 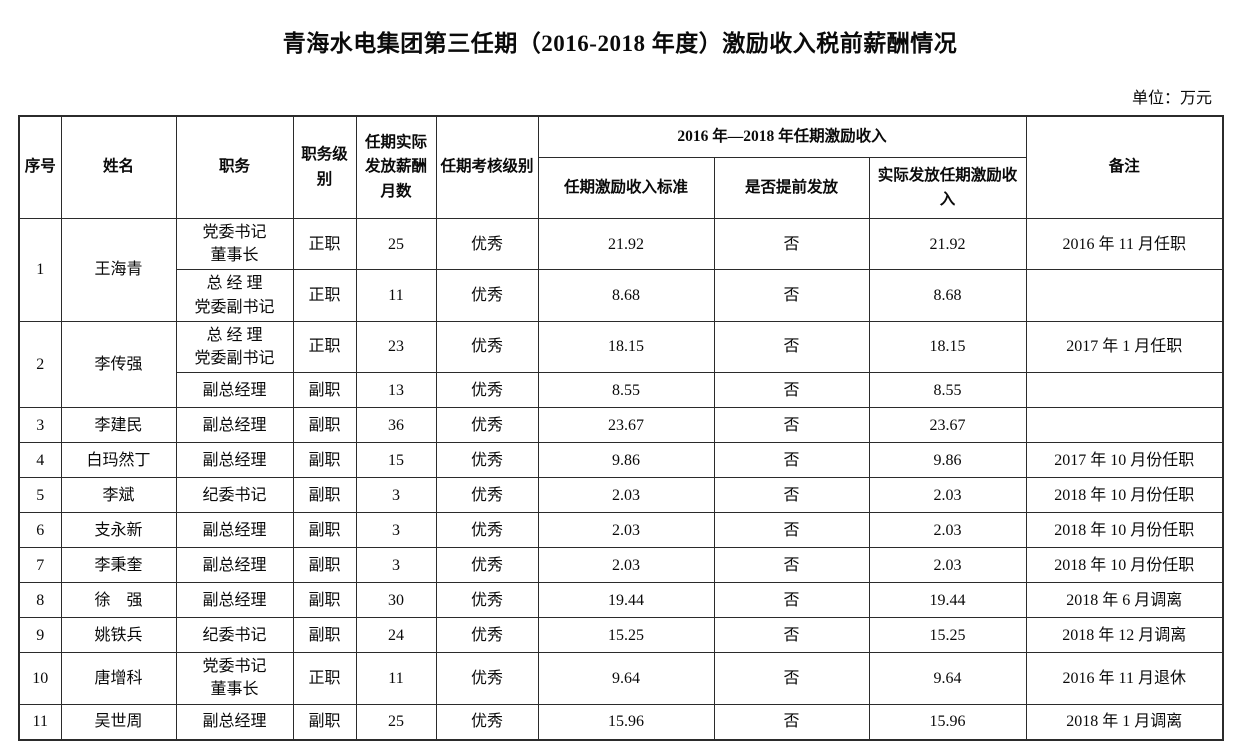 I want to click on cell-biaozhun: 18.15, so click(x=626, y=347).